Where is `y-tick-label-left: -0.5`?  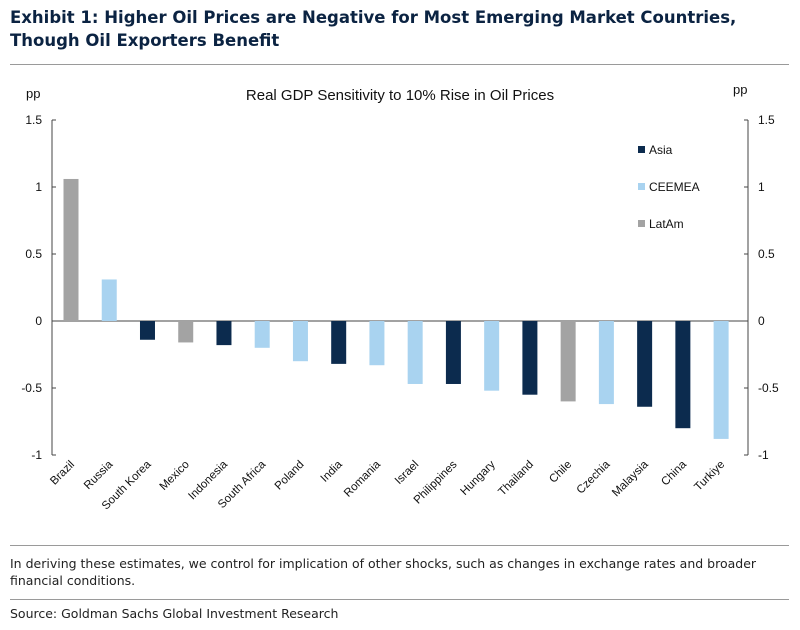
y-tick-label-left: -0.5 is located at coordinates (31, 388).